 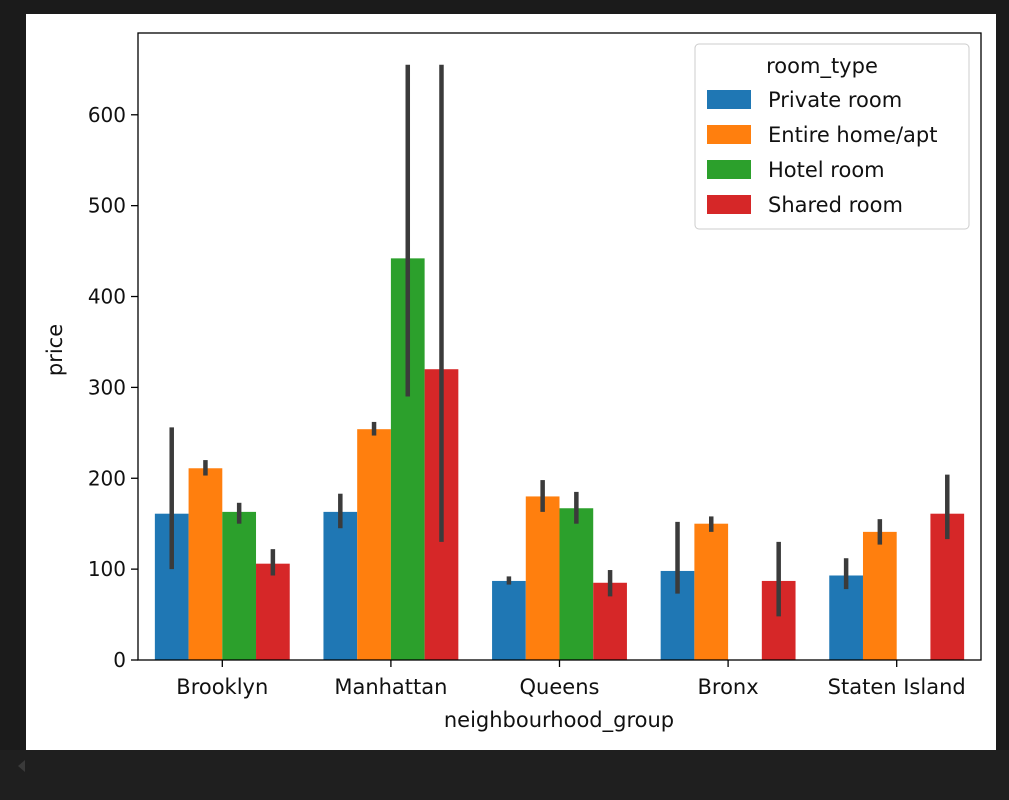 I want to click on y-tick-label: 200, so click(x=107, y=478).